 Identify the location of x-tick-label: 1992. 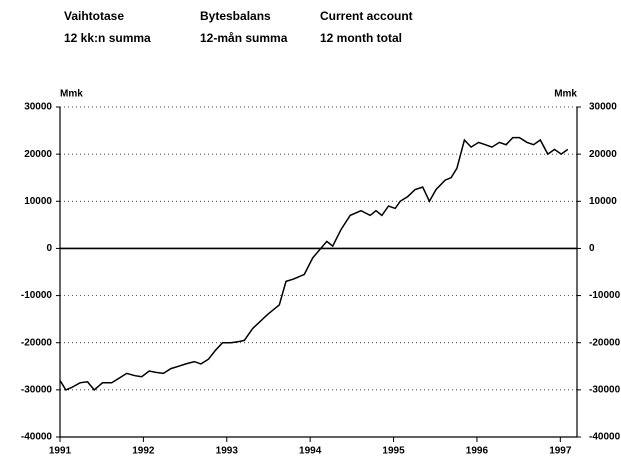
(143, 451).